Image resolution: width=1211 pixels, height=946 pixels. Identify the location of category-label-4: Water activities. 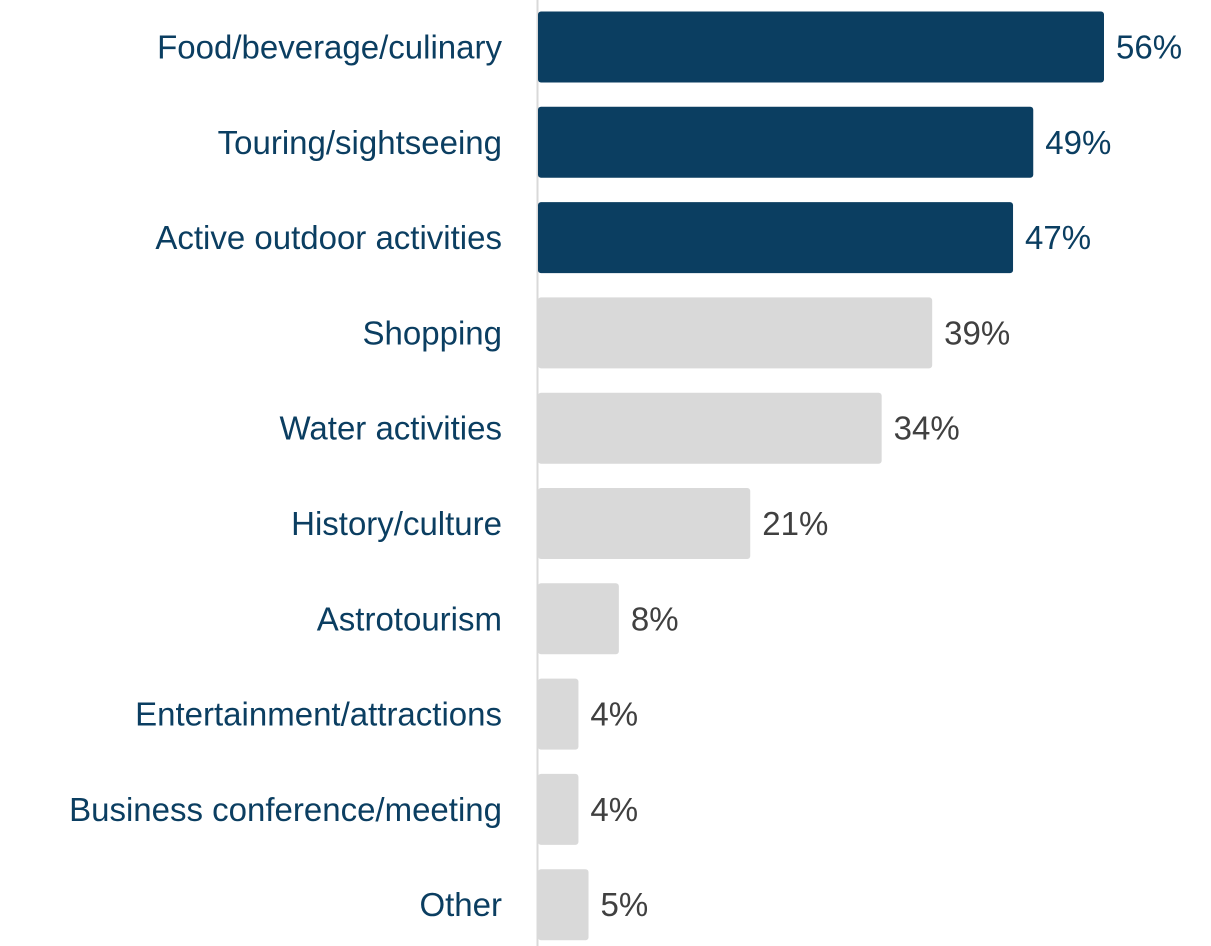
(391, 428).